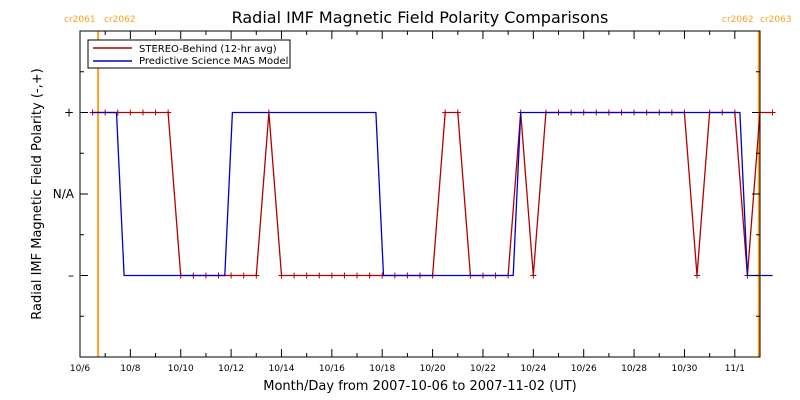 Image resolution: width=800 pixels, height=400 pixels. I want to click on x-tick-label-7: 10/18, so click(382, 369).